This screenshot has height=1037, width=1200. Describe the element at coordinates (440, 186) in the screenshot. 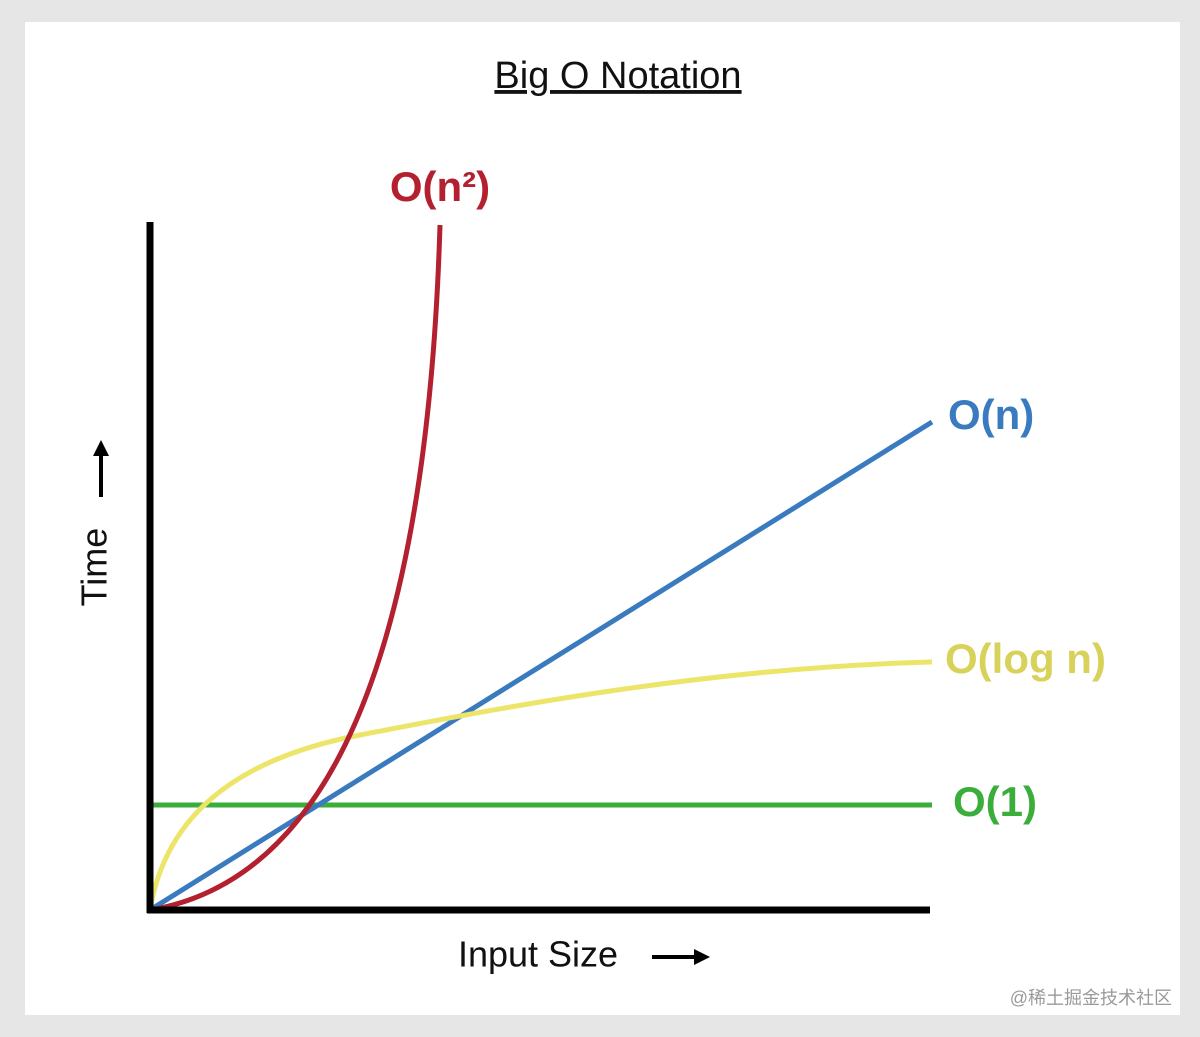

I see `curve-label: O(n²)` at that location.